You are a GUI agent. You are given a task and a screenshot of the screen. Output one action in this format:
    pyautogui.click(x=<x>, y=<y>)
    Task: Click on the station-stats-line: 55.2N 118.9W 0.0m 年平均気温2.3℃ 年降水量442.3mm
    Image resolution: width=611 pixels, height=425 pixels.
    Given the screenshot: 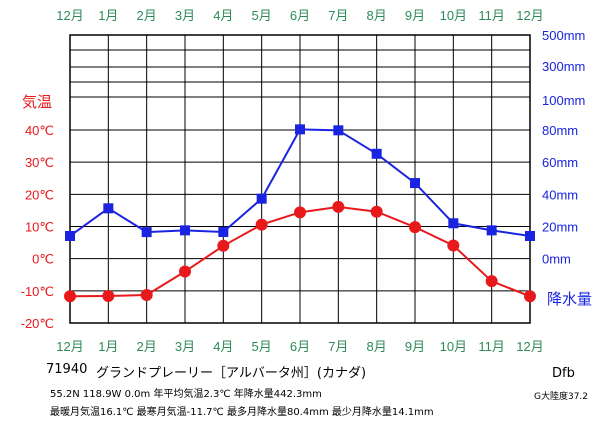 What is the action you would take?
    pyautogui.click(x=186, y=394)
    